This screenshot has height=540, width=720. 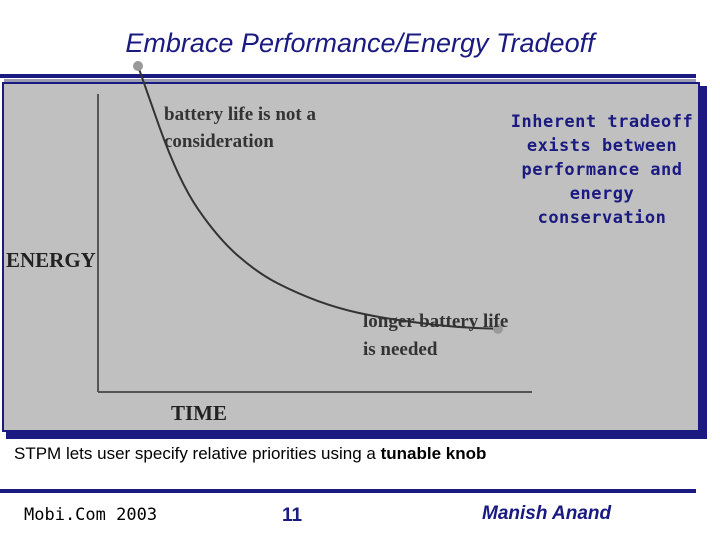 I want to click on curve-end-point, so click(x=498, y=328).